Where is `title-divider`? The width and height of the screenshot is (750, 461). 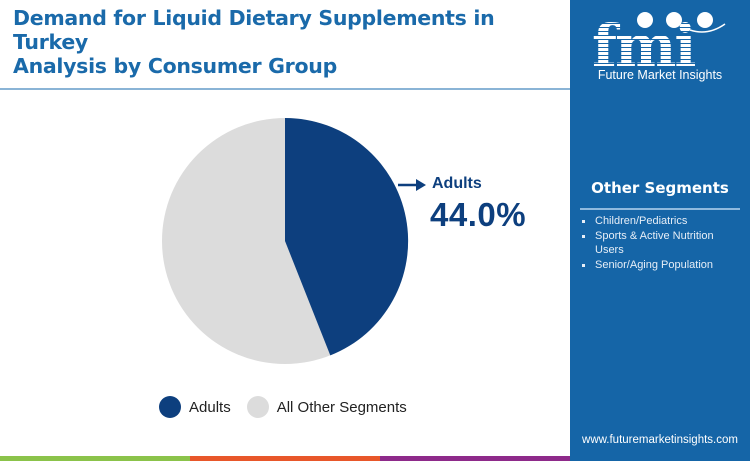
title-divider is located at coordinates (285, 89).